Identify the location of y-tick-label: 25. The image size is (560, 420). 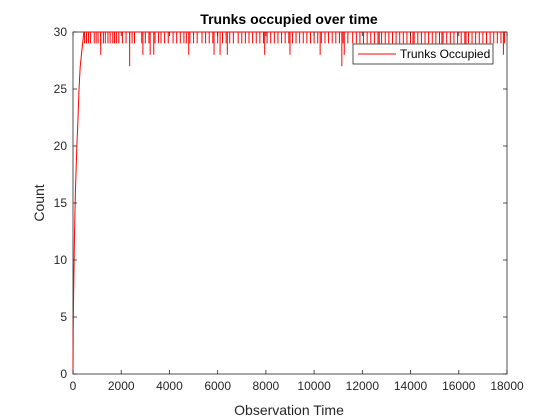
(61, 89).